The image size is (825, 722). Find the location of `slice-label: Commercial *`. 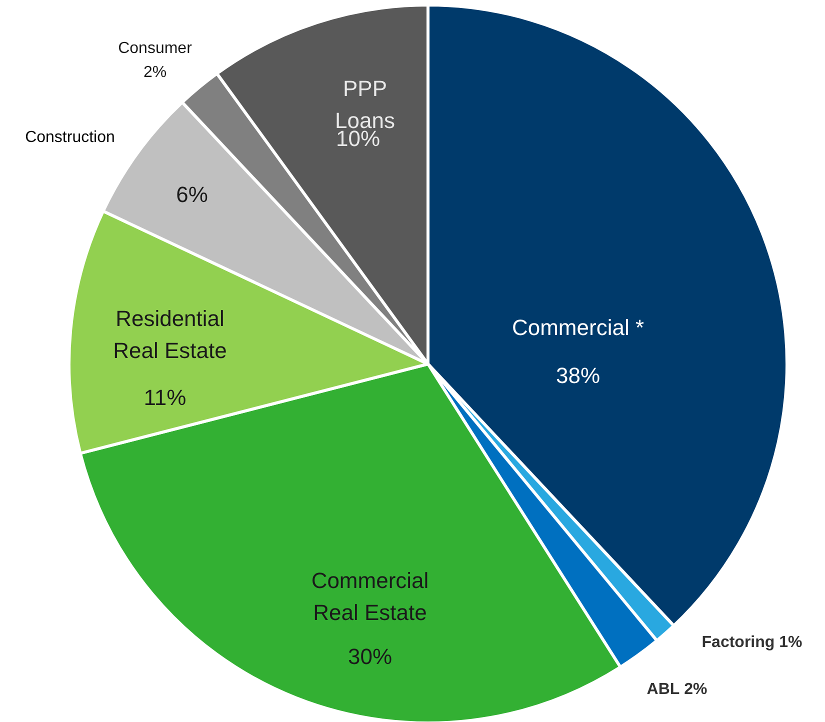

slice-label: Commercial * is located at coordinates (578, 327).